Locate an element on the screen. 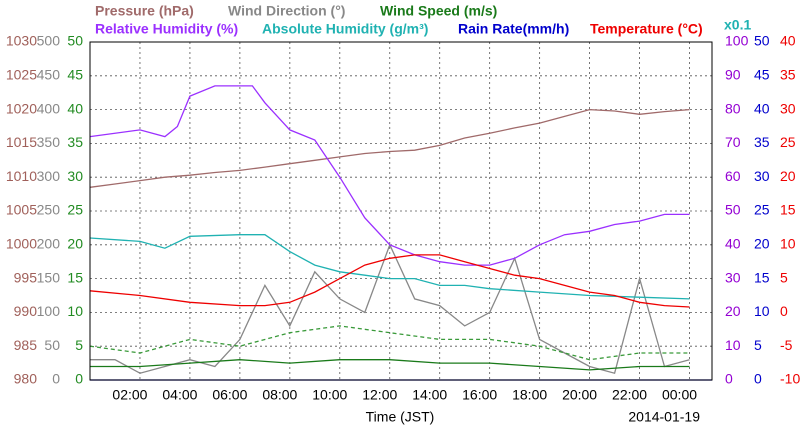 The image size is (800, 439). y-tick-label: 985 is located at coordinates (26, 345).